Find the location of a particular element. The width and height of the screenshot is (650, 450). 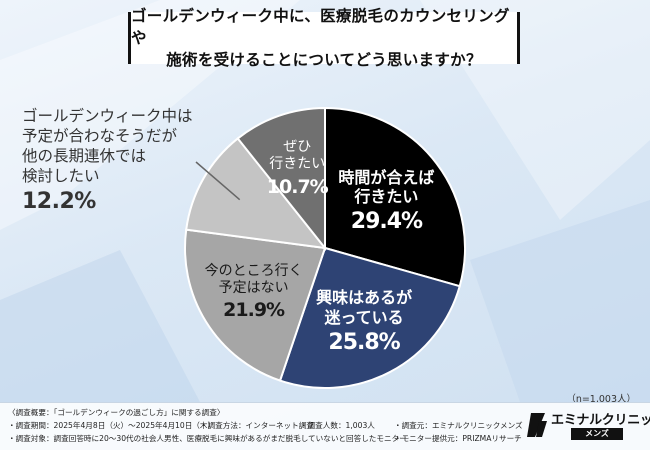

slice-value-1: 29.4% is located at coordinates (386, 221).